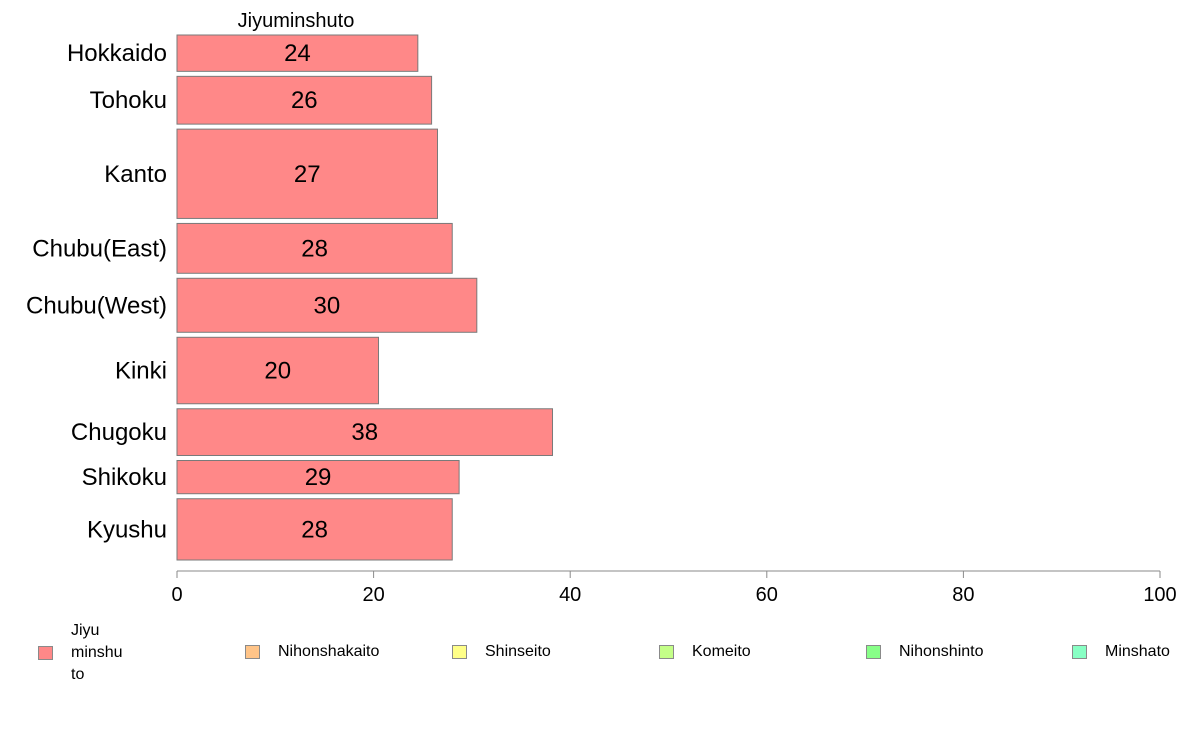 This screenshot has height=736, width=1188. What do you see at coordinates (941, 651) in the screenshot?
I see `legend-label-nihonshinto: Nihonshinto` at bounding box center [941, 651].